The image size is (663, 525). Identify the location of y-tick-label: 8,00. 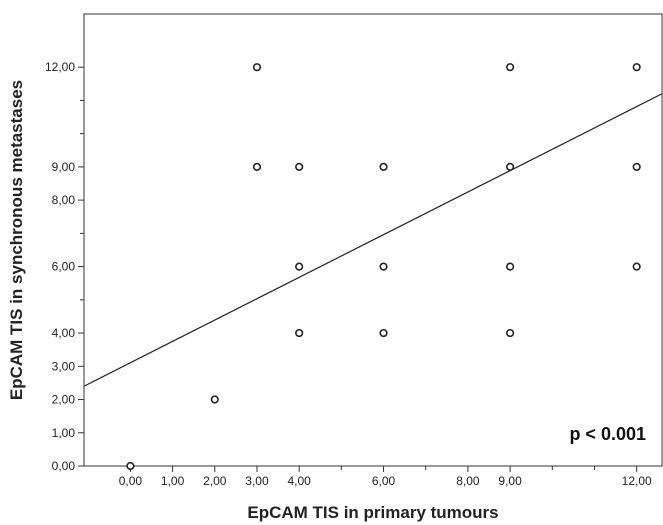
(64, 200).